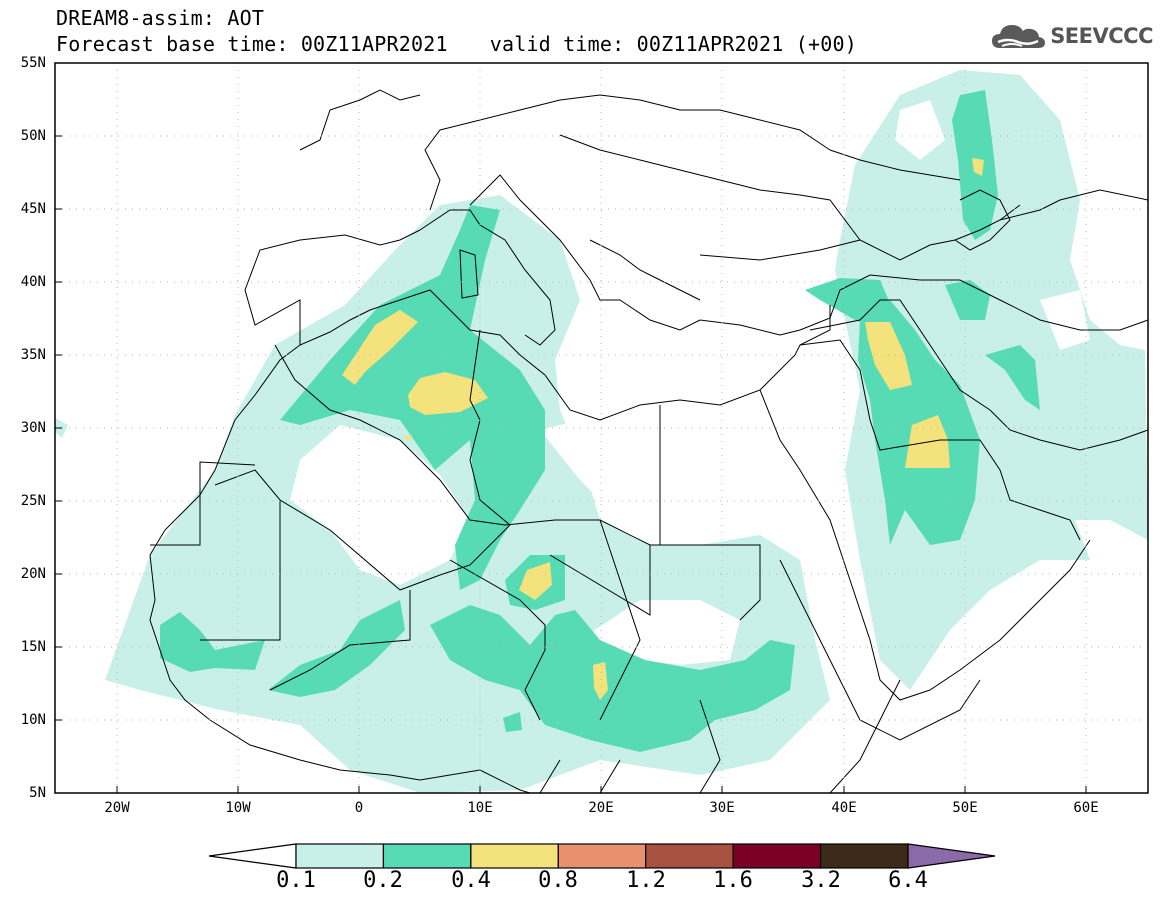 The height and width of the screenshot is (905, 1165). Describe the element at coordinates (238, 808) in the screenshot. I see `lon-label: 10W` at that location.